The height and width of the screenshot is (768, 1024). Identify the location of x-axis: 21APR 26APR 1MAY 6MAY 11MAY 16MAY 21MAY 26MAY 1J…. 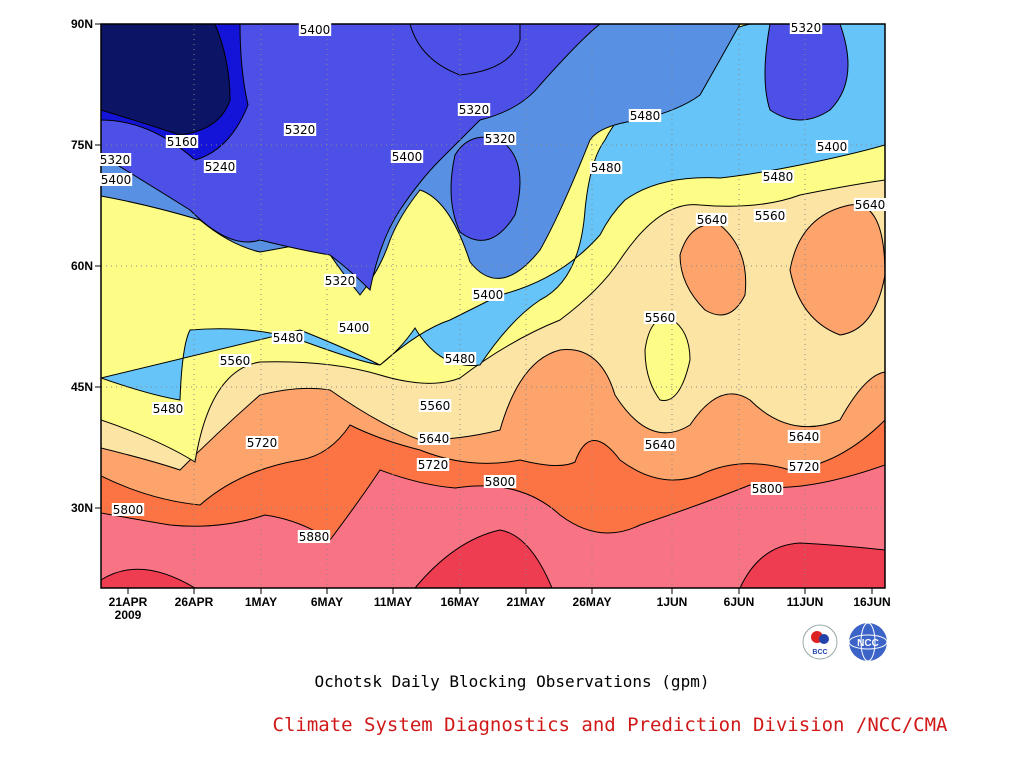
(500, 605).